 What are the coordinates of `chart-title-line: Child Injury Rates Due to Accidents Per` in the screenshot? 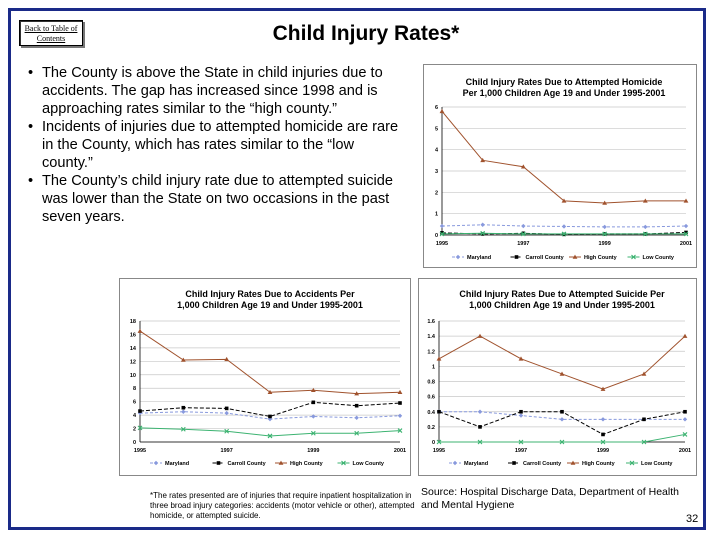 It's located at (270, 294).